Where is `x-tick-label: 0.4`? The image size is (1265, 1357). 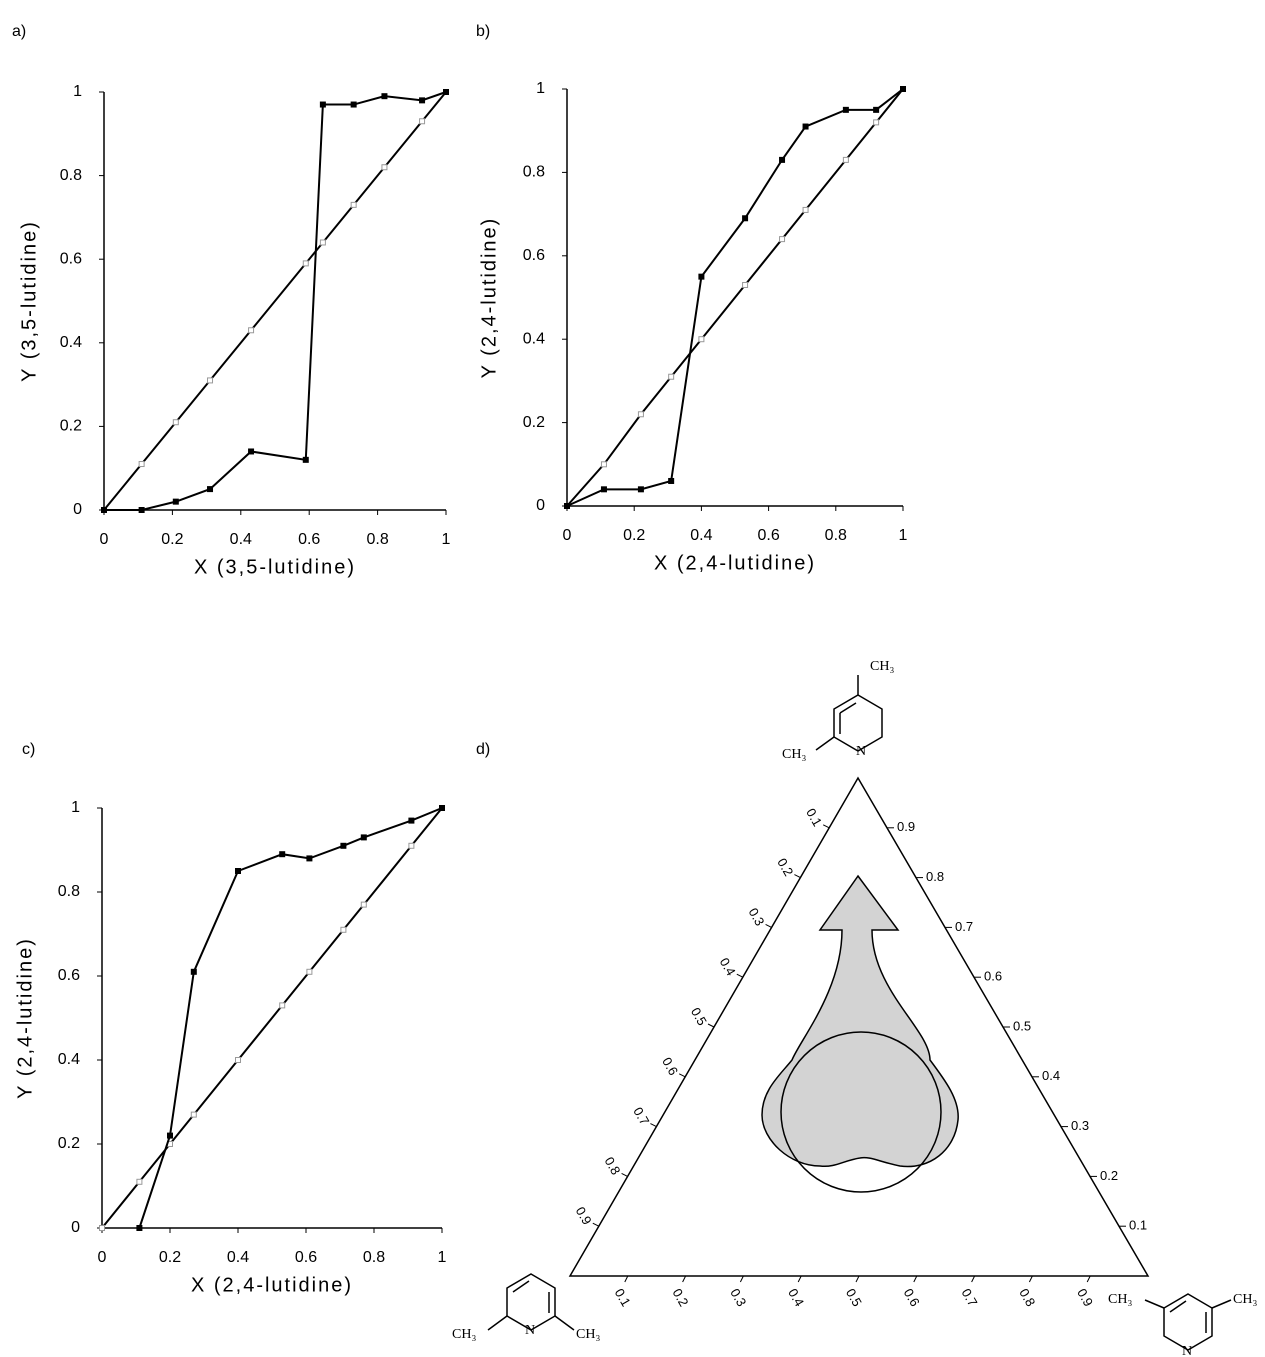
x-tick-label: 0.4 is located at coordinates (241, 539).